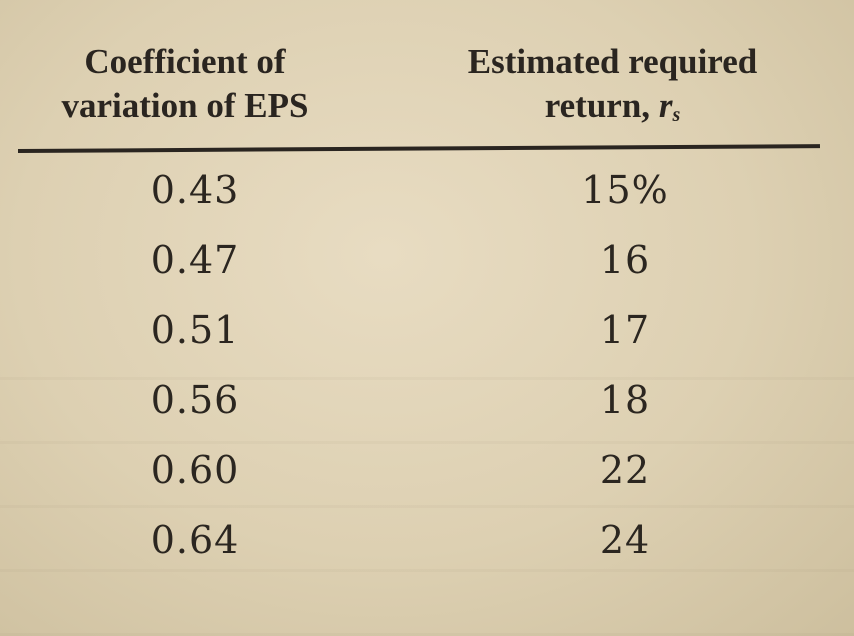 This screenshot has height=636, width=854. What do you see at coordinates (195, 540) in the screenshot?
I see `cv-cell: 0.64` at bounding box center [195, 540].